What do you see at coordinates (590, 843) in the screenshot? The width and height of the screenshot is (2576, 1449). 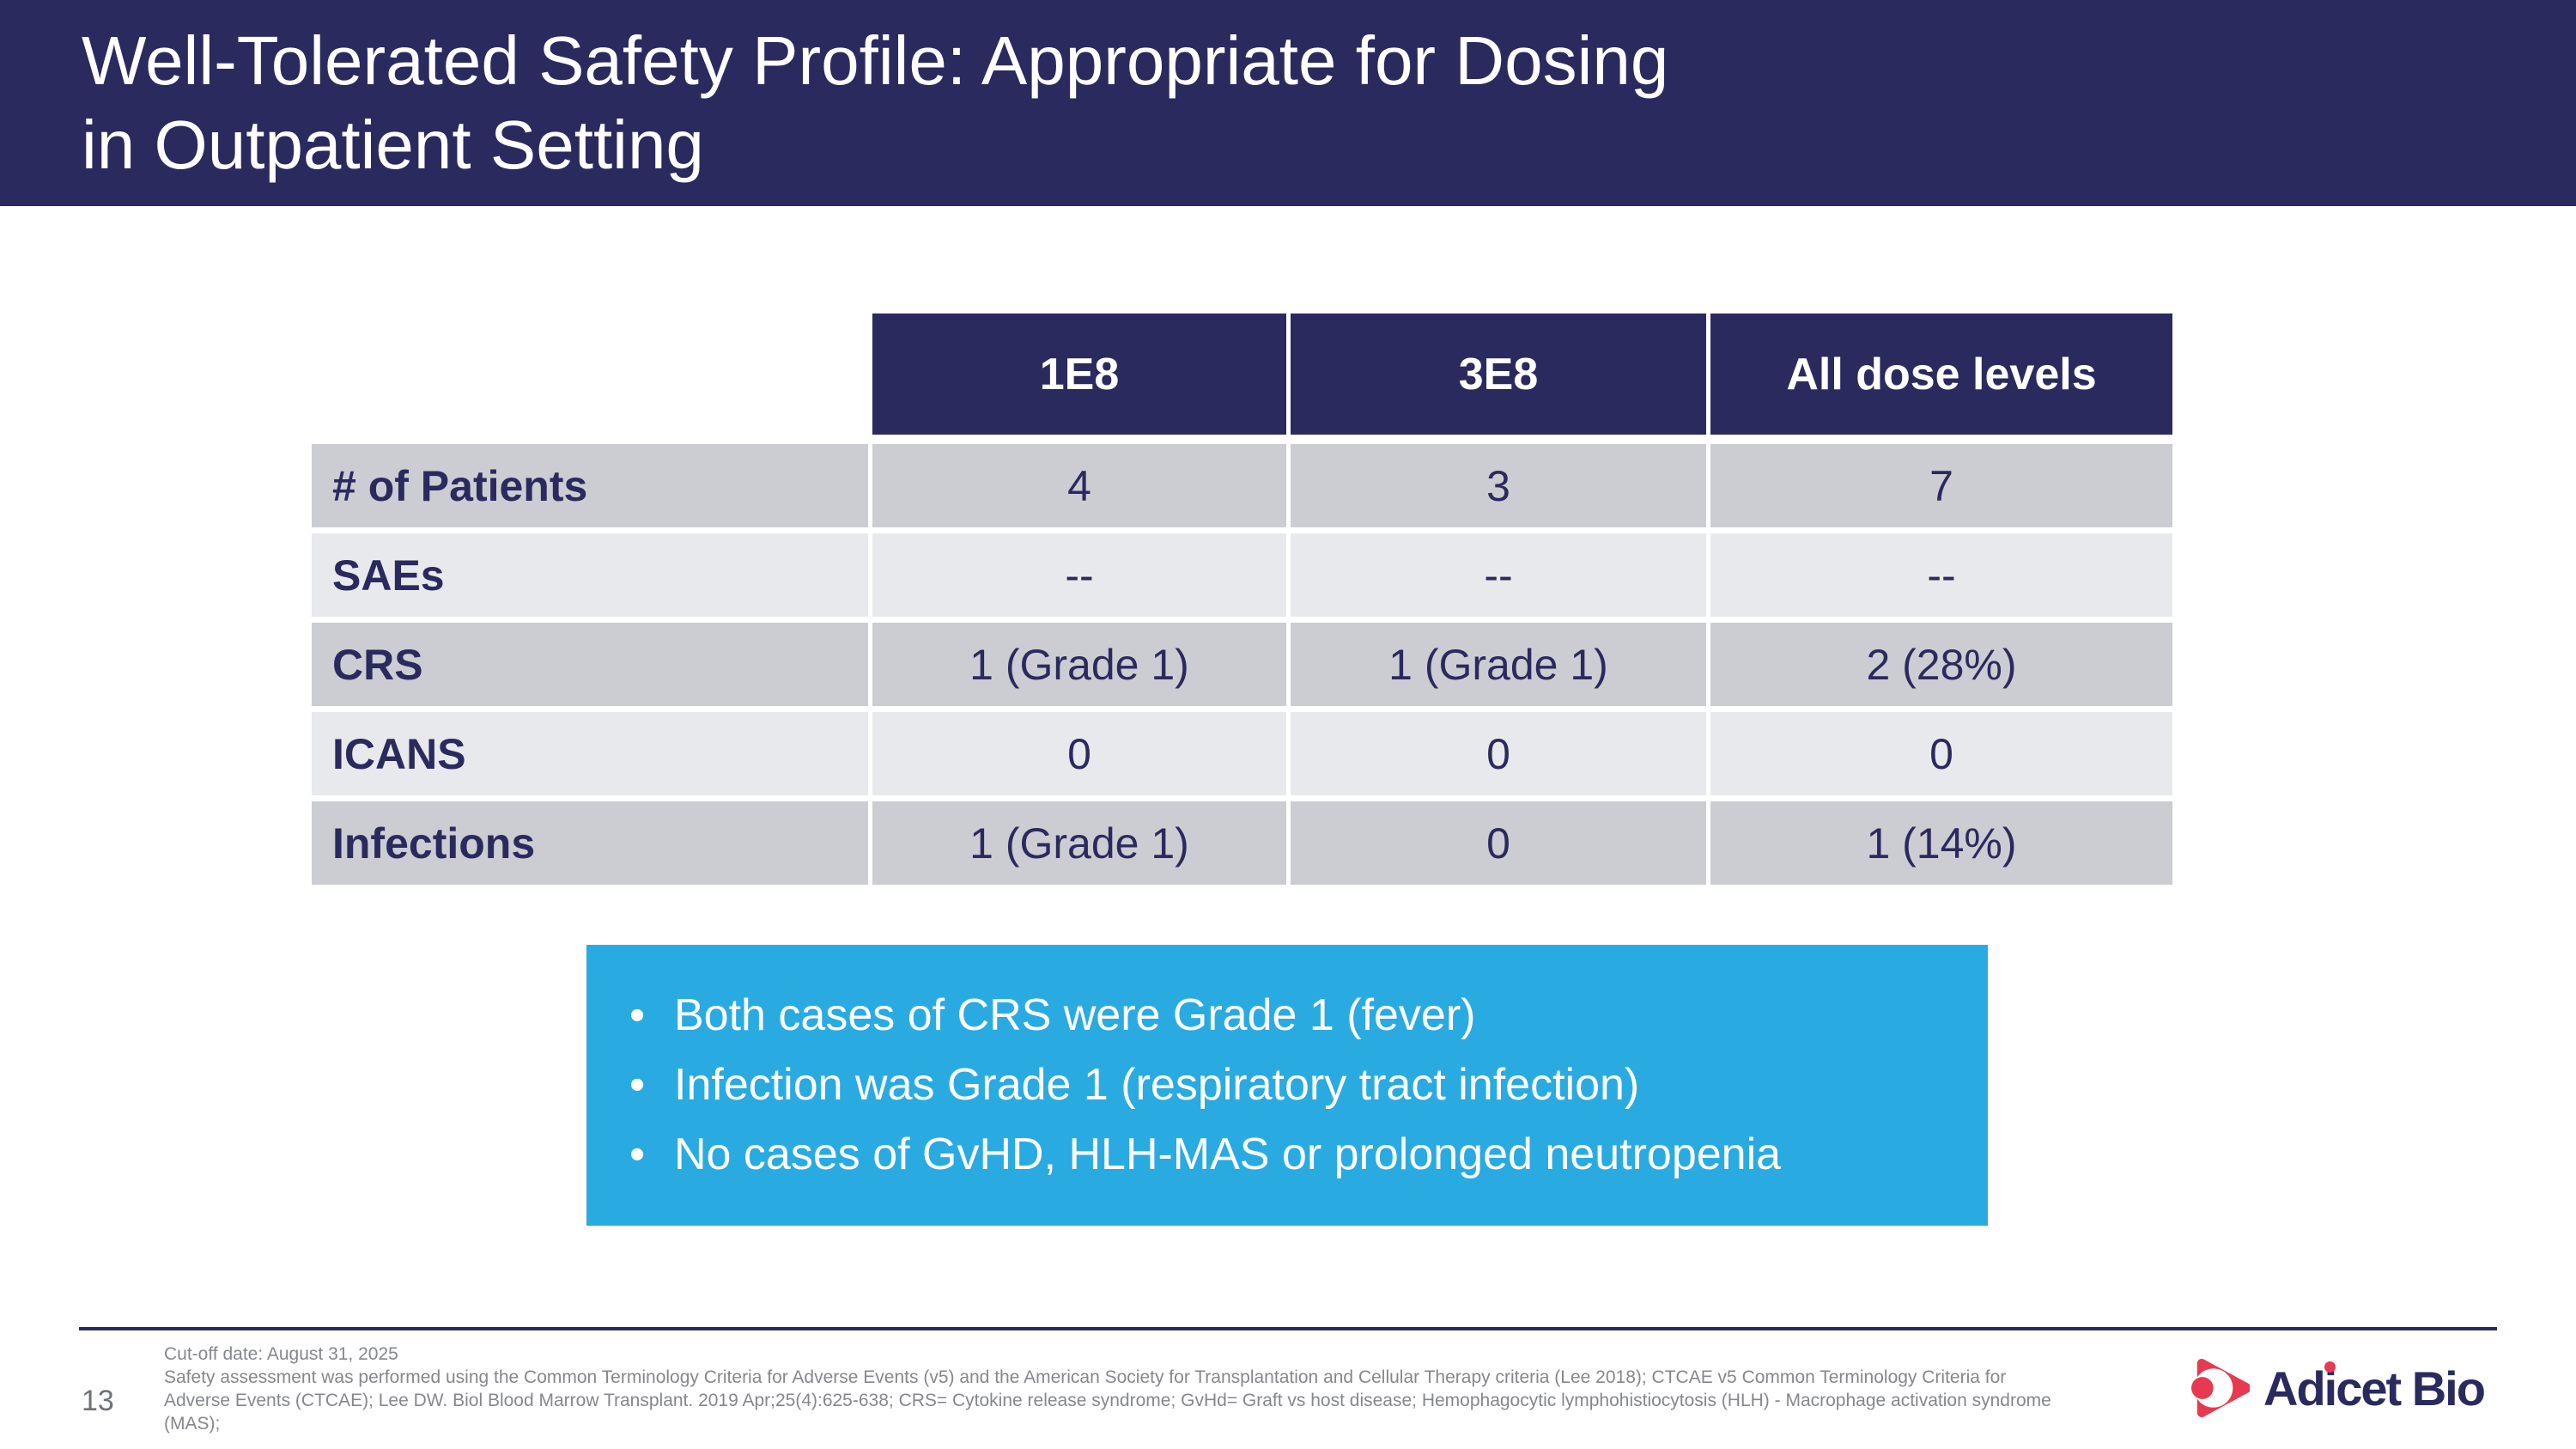 I see `row-label-infections: Infections` at bounding box center [590, 843].